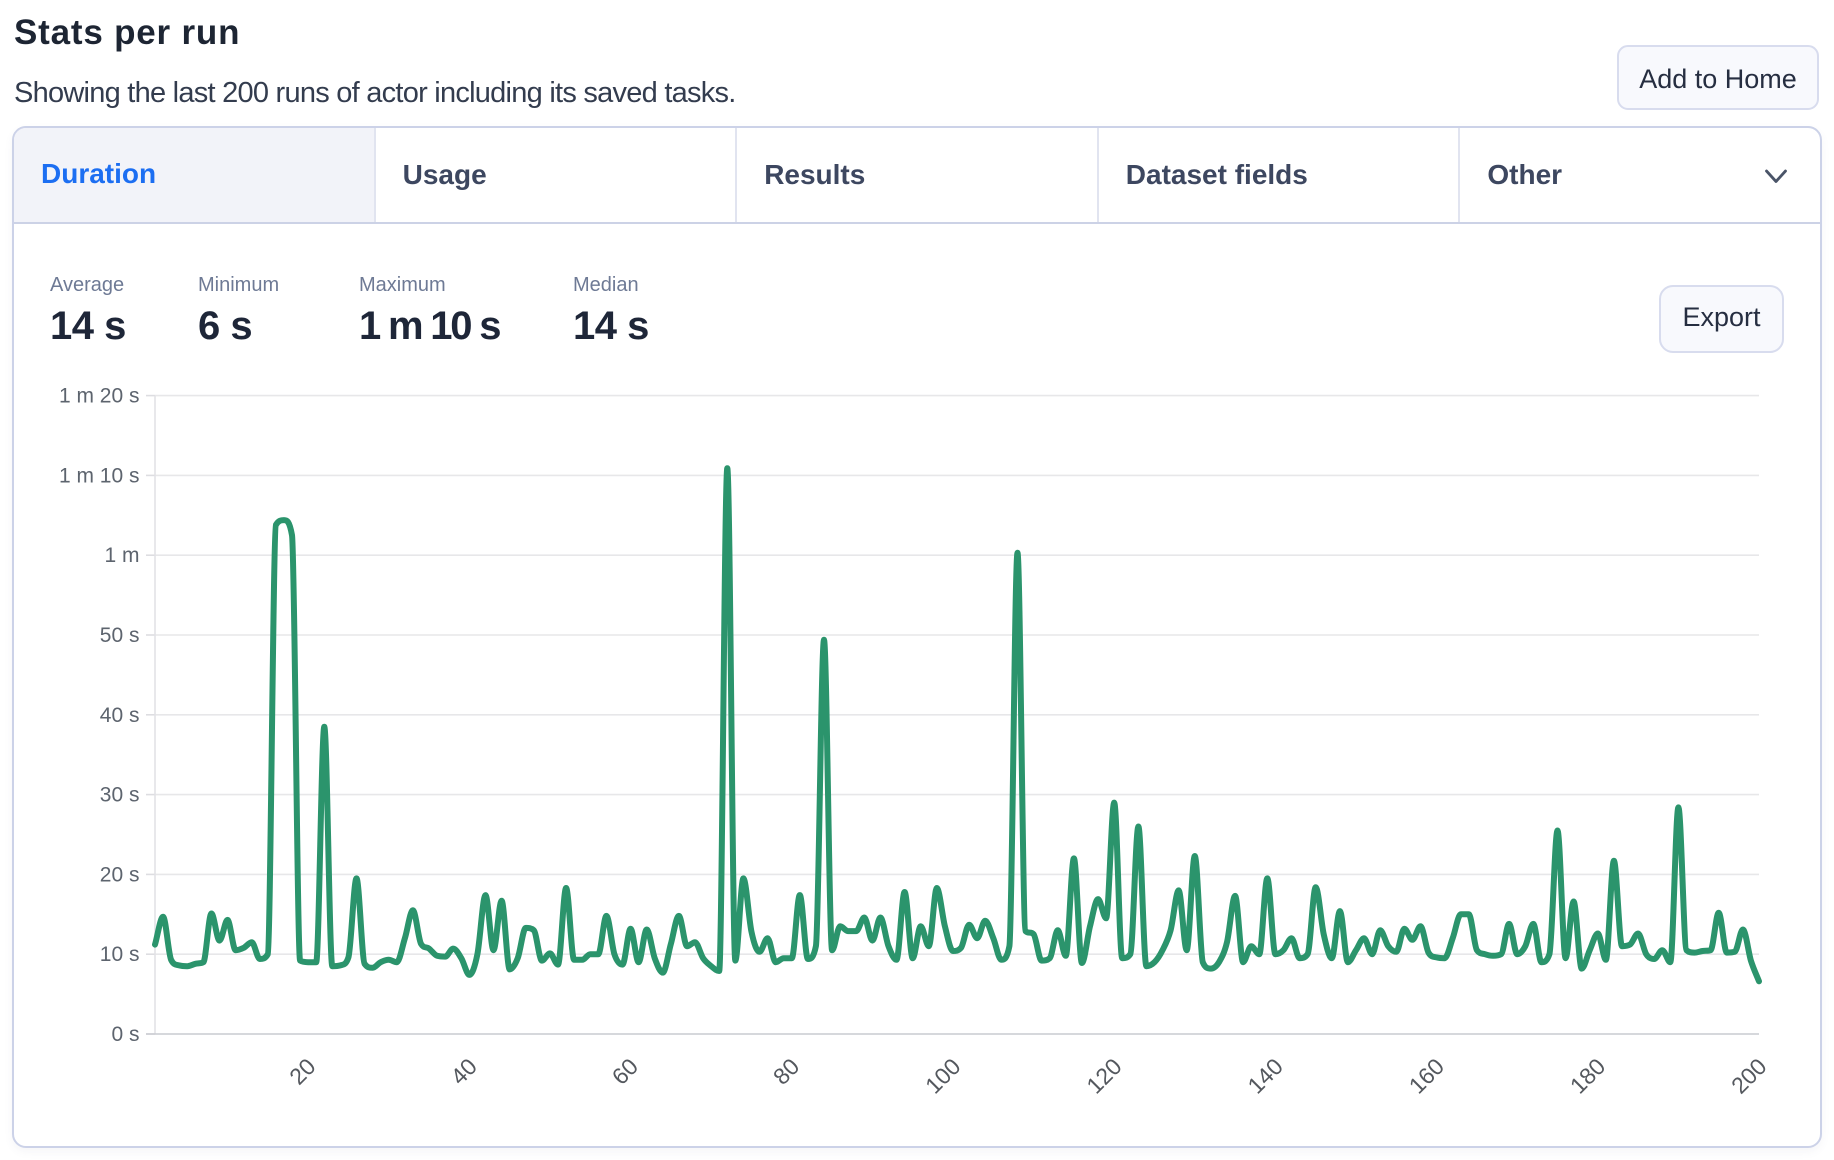  Describe the element at coordinates (99, 396) in the screenshot. I see `svg-text: 1 m 20 s` at that location.